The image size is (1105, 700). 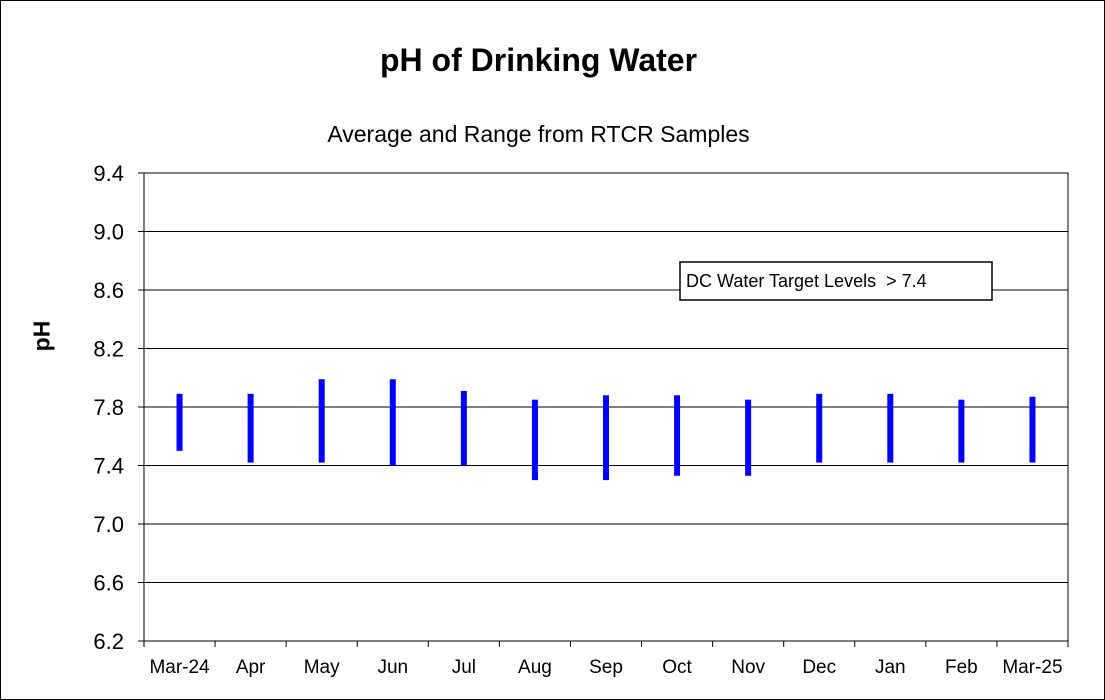 I want to click on y-tick-label: 7.0, so click(x=108, y=524).